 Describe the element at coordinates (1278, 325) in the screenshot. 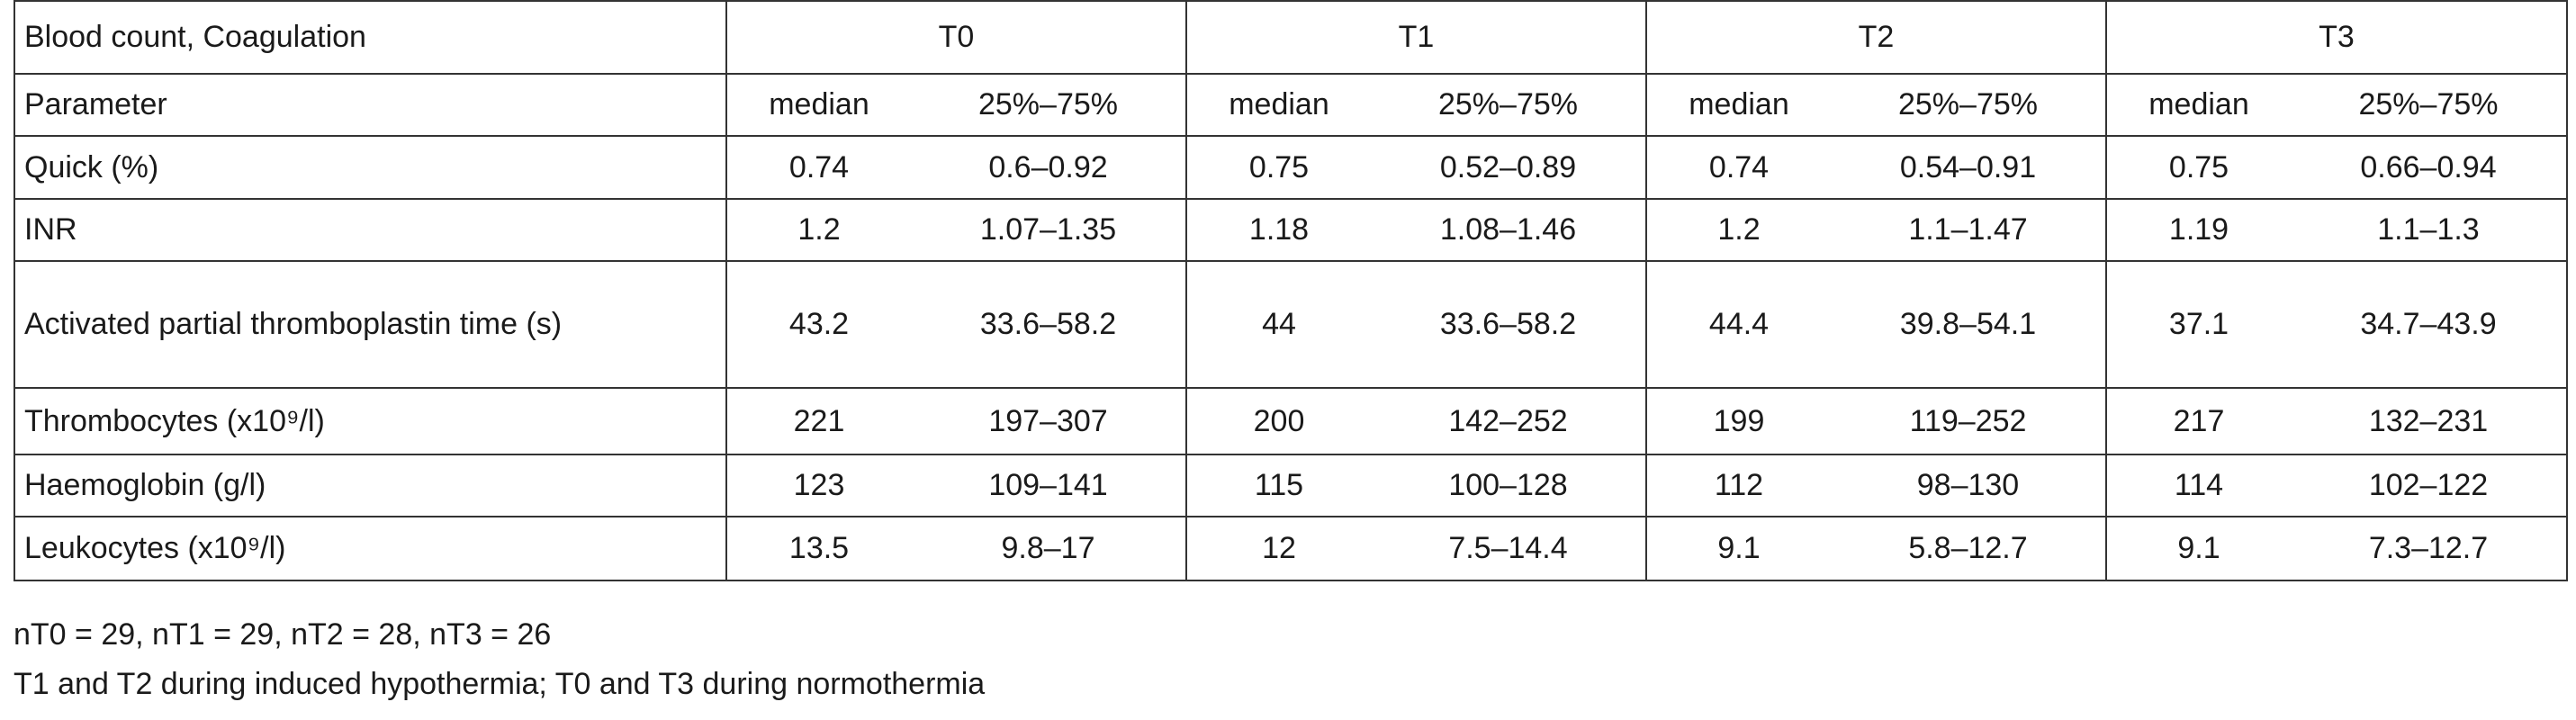

I see `cell: 44` at that location.